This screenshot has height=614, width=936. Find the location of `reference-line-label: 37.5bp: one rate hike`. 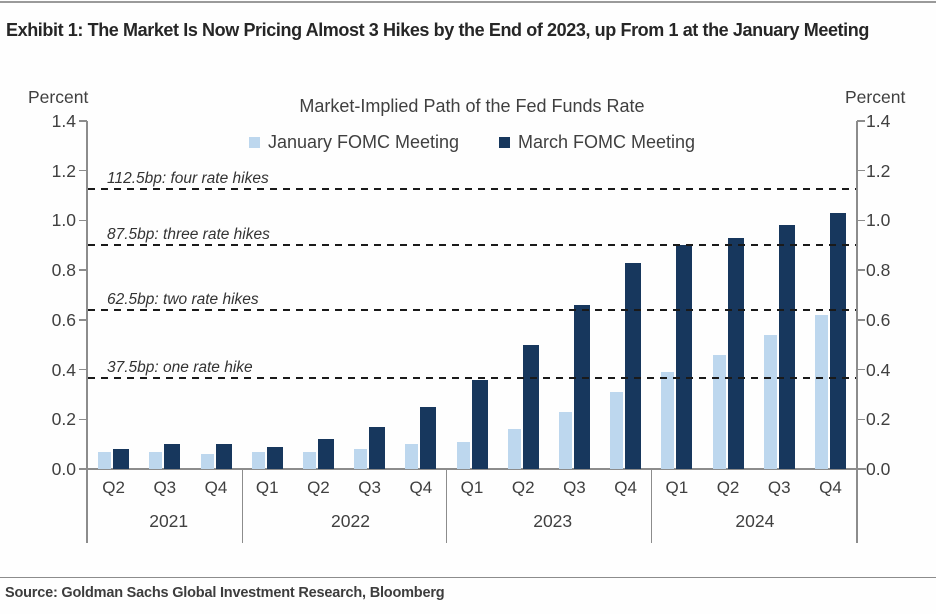

reference-line-label: 37.5bp: one rate hike is located at coordinates (180, 368).